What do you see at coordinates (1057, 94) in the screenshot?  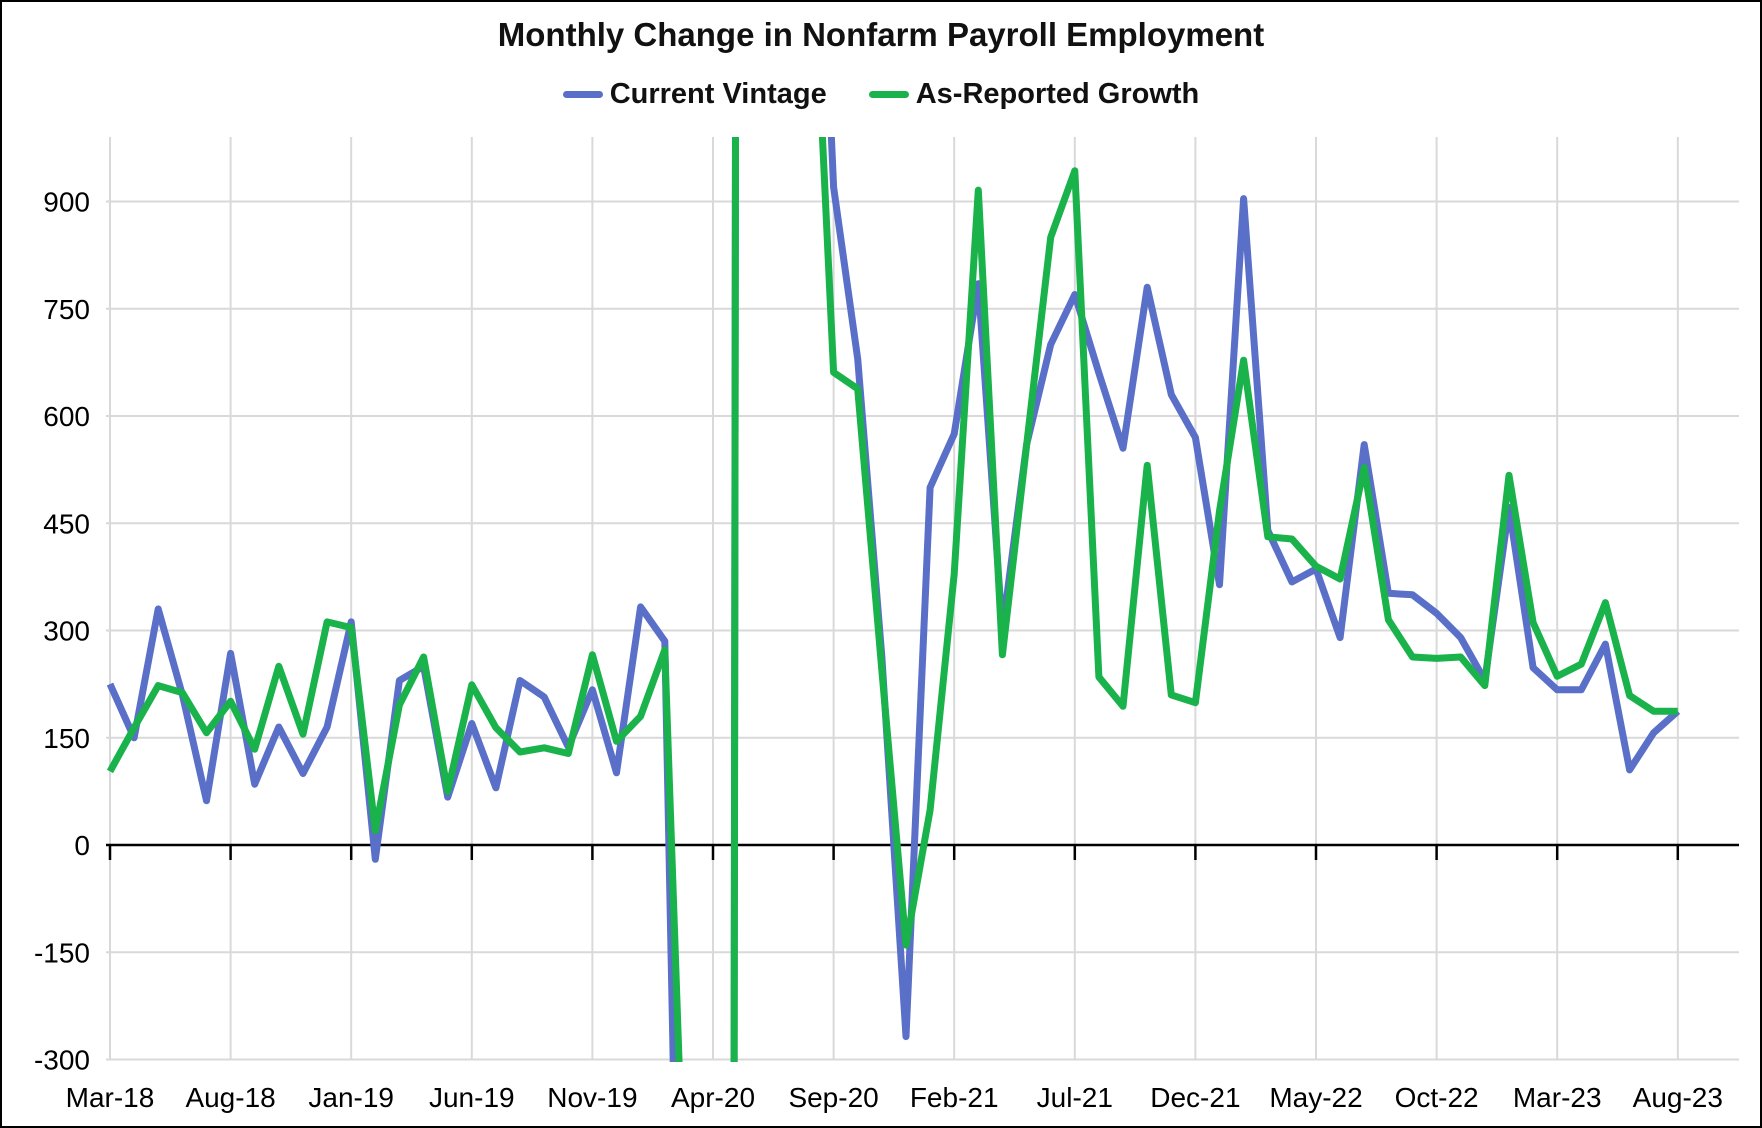 I see `legend-label-as-reported-growth: As-Reported Growth` at bounding box center [1057, 94].